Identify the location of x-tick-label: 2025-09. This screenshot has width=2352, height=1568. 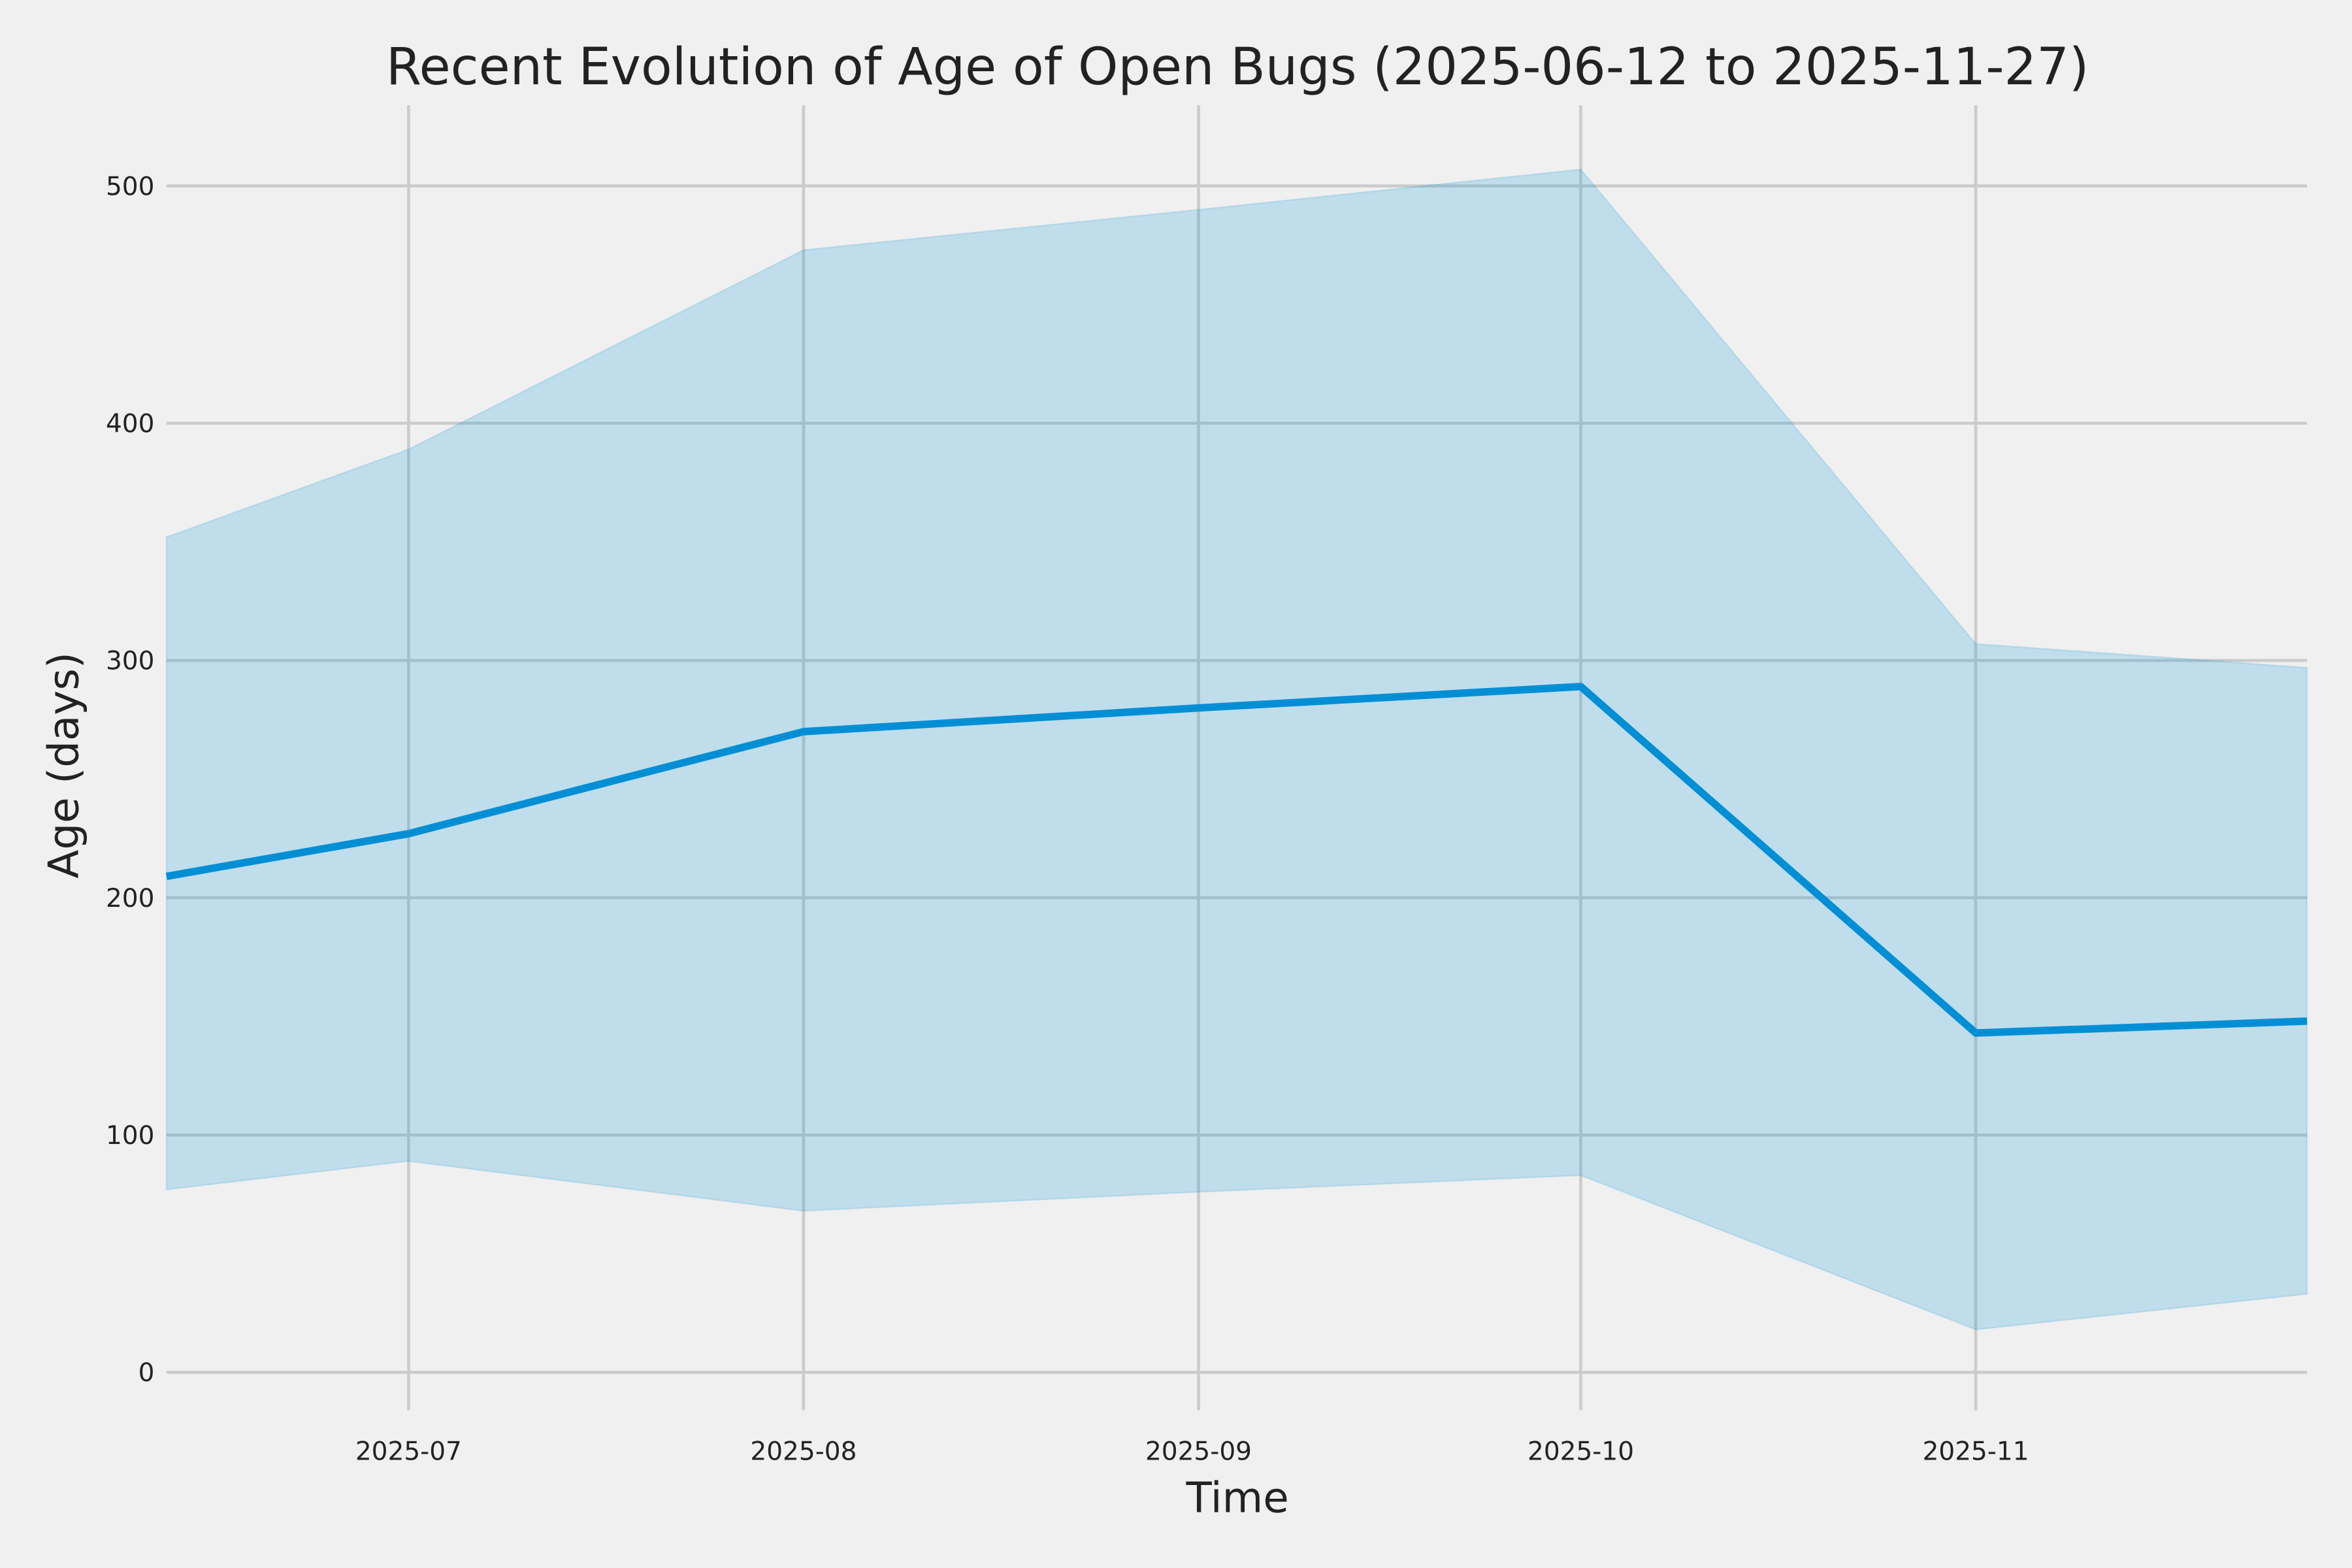
(1198, 1451).